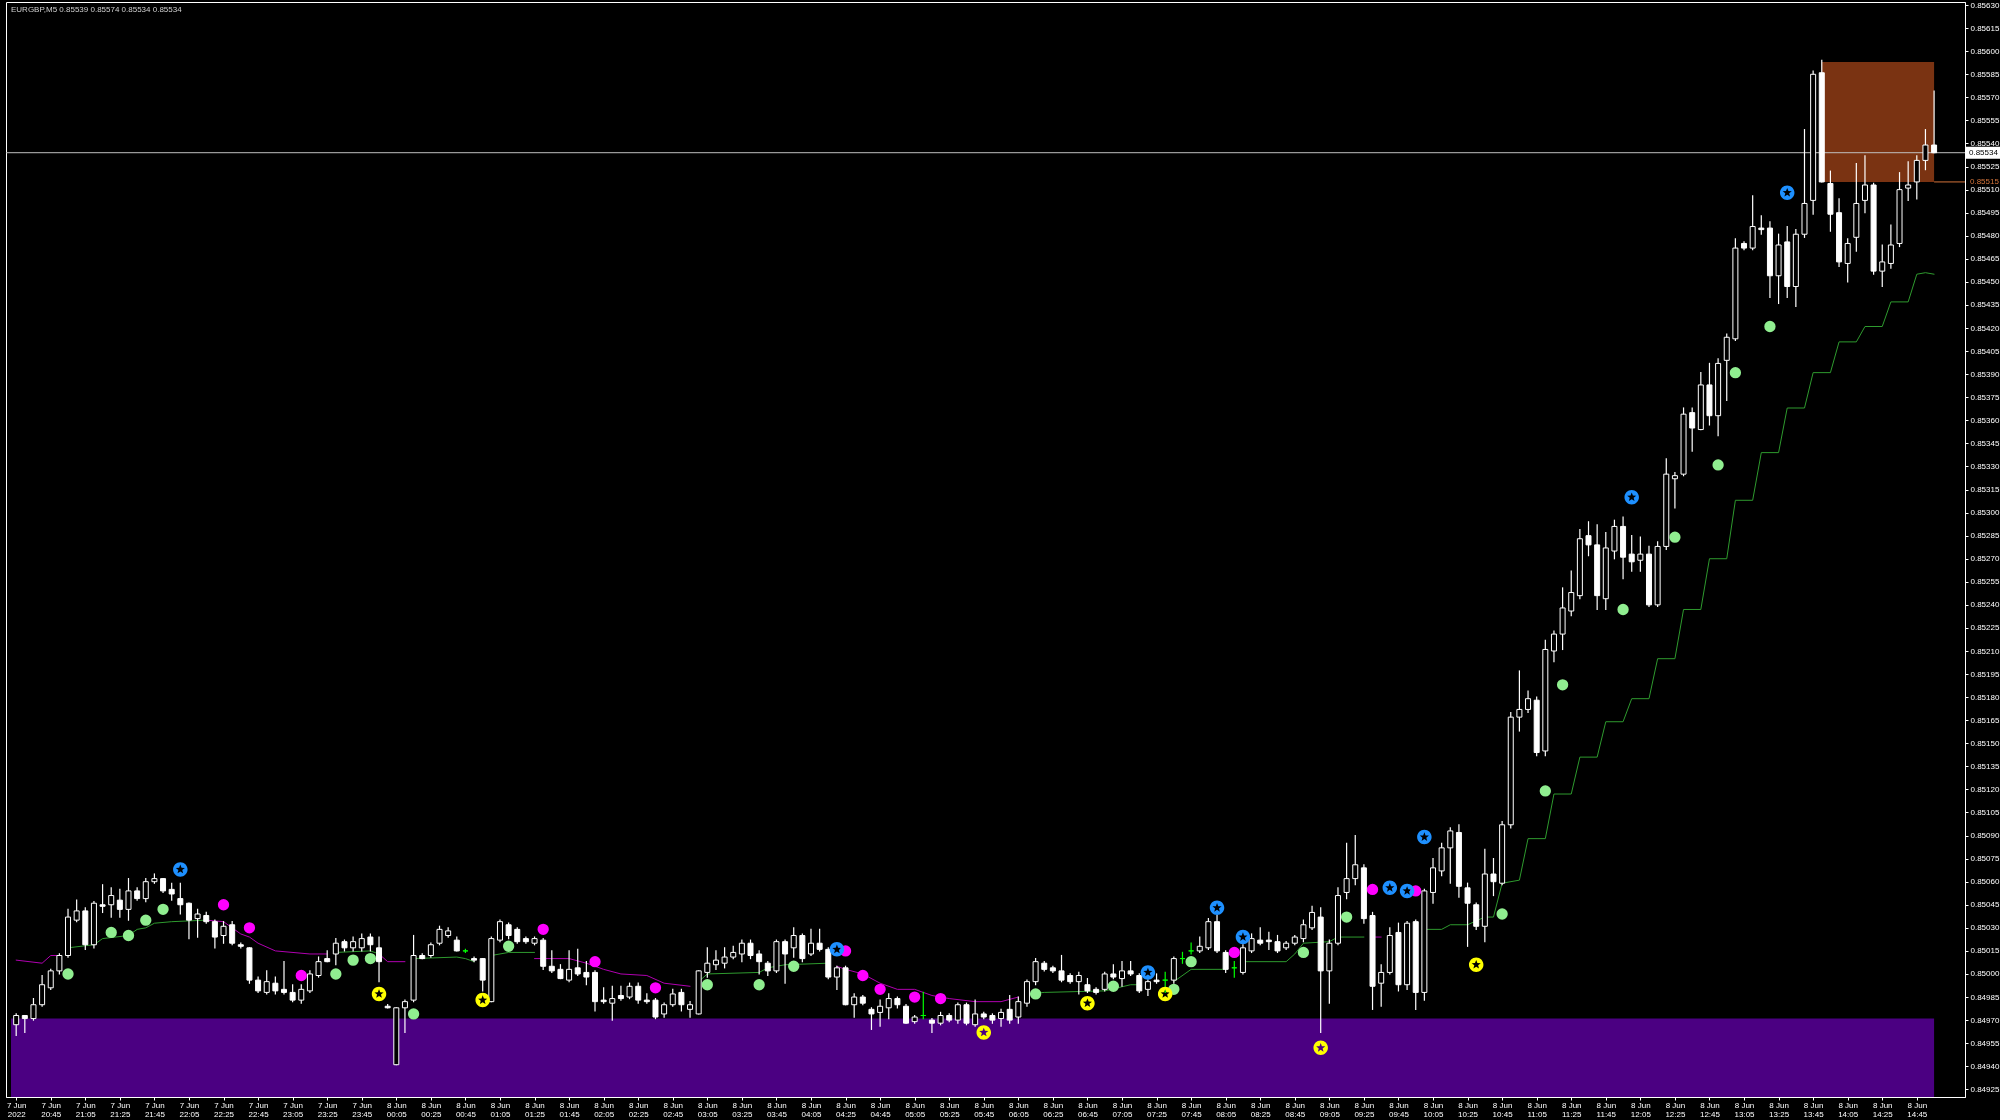 The height and width of the screenshot is (1120, 2000). Describe the element at coordinates (1330, 1109) in the screenshot. I see `x-tick-label: 8 Jun 09:05` at that location.